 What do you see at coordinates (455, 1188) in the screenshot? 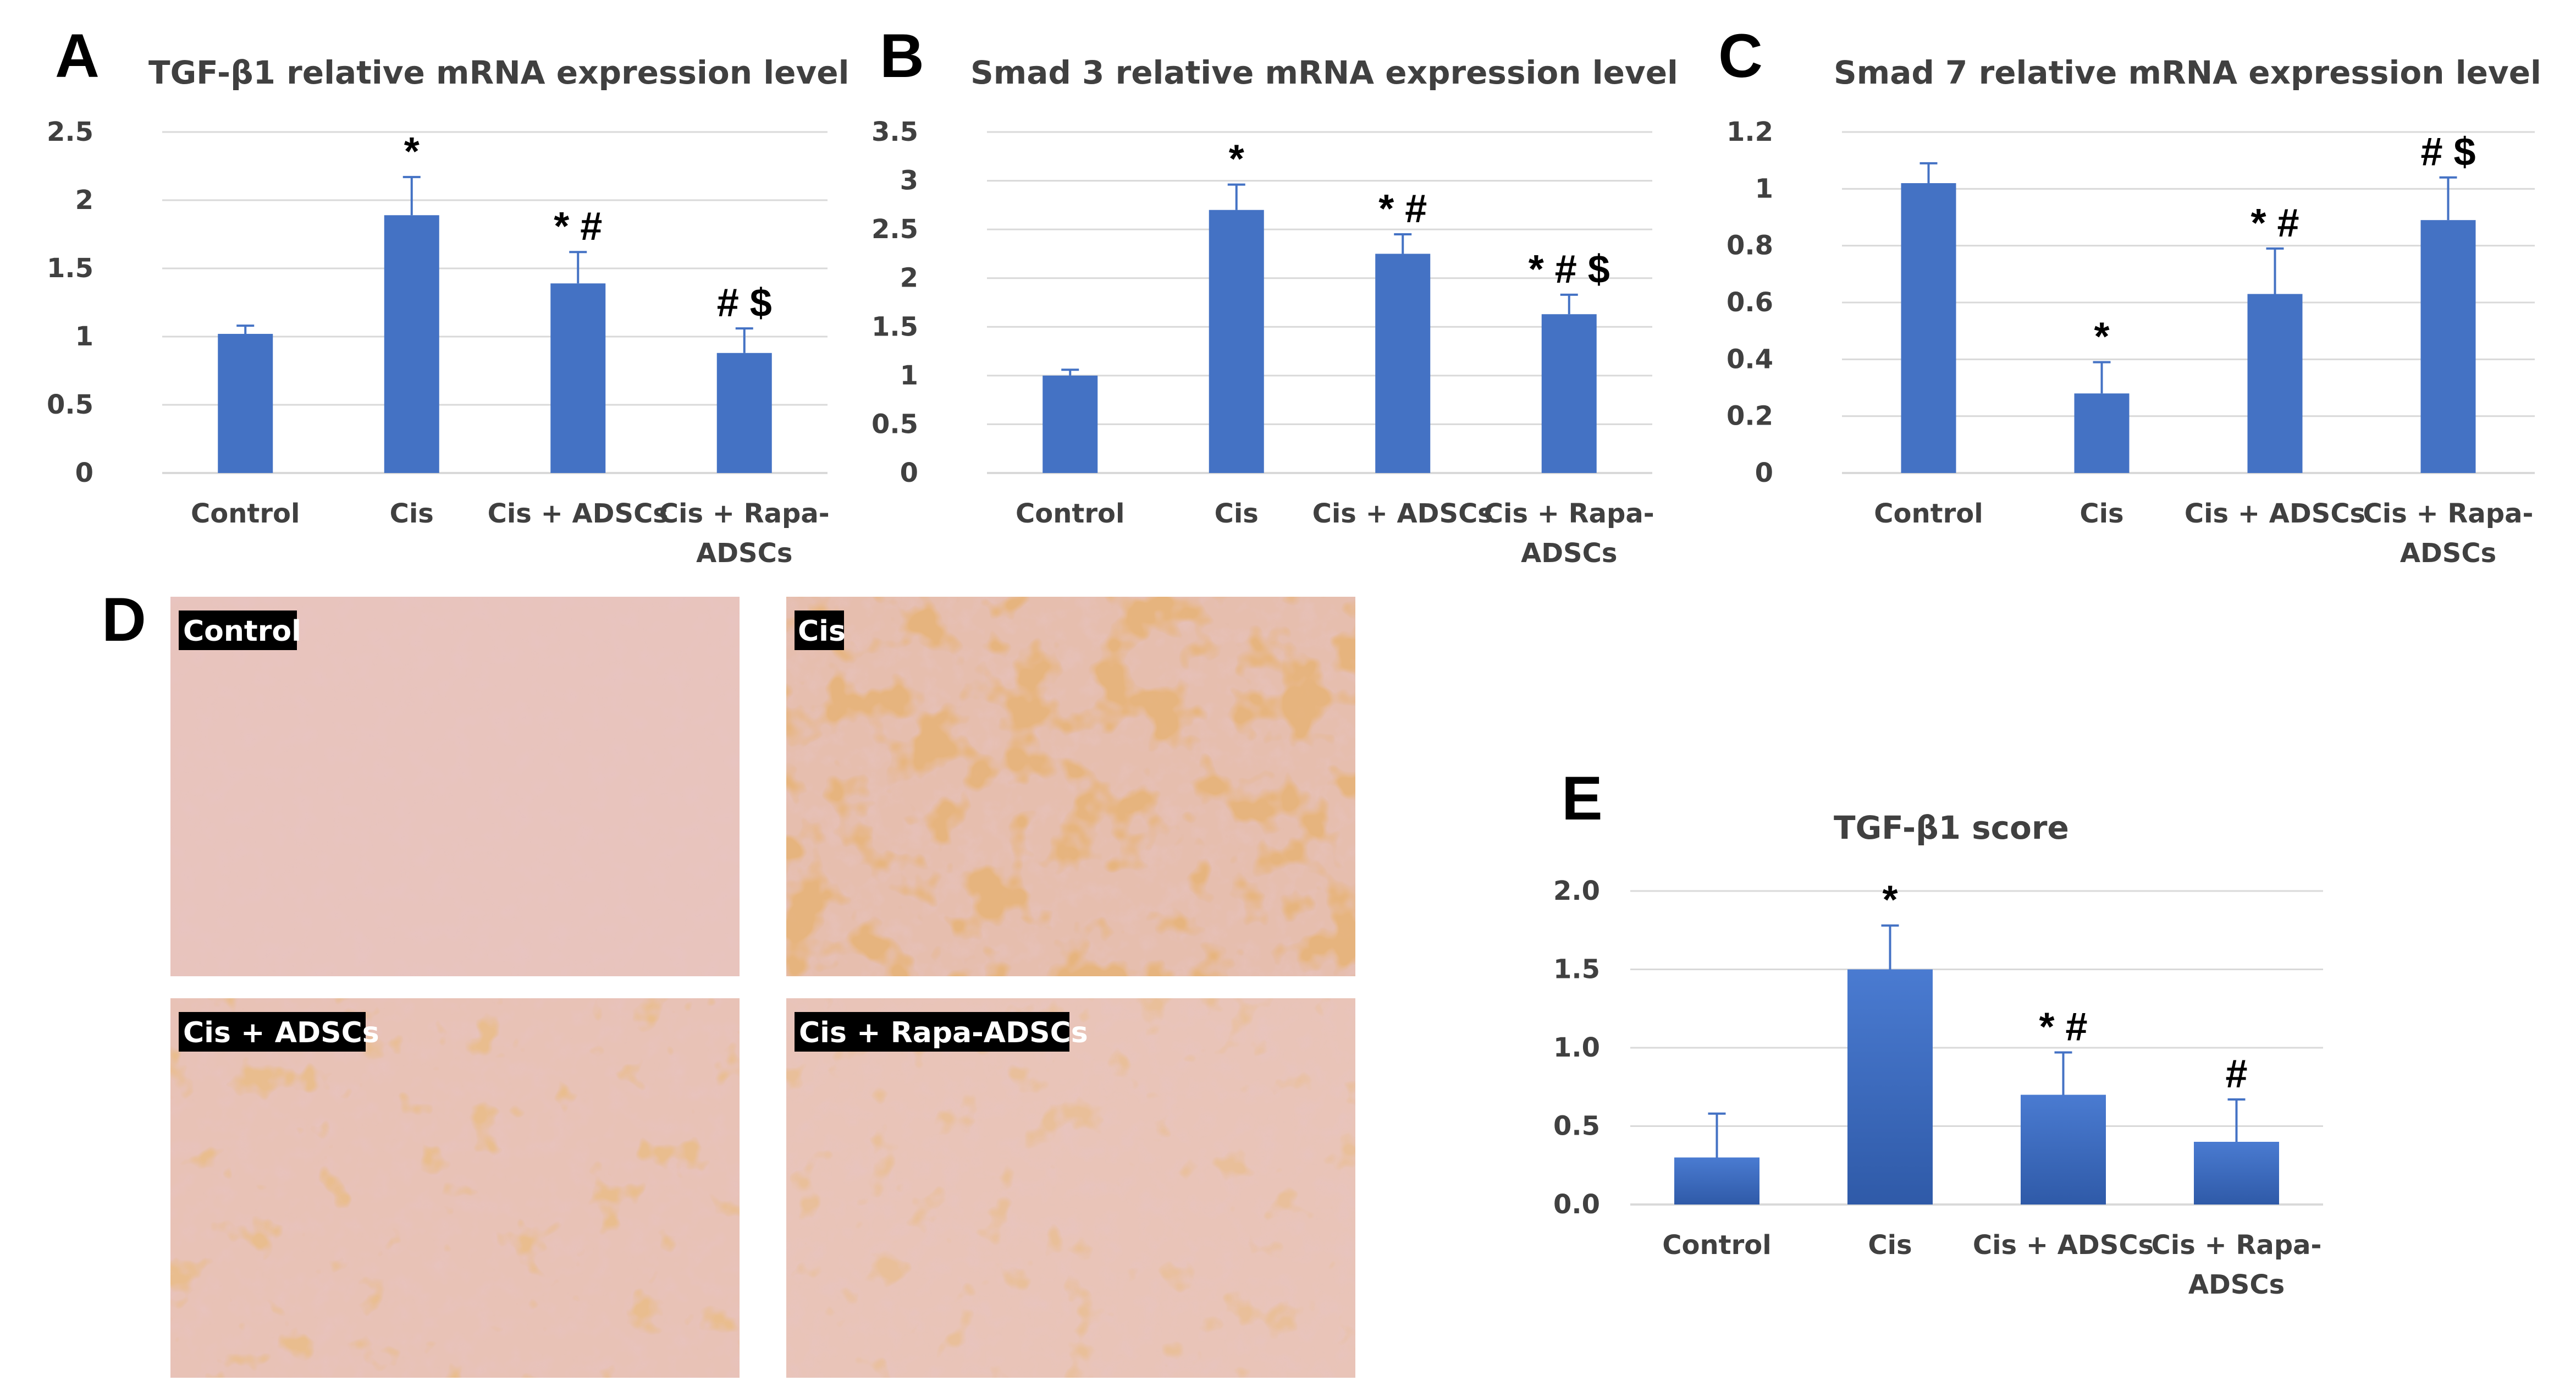
I see `micrograph-cis-adscs: Cis + ADSCs` at bounding box center [455, 1188].